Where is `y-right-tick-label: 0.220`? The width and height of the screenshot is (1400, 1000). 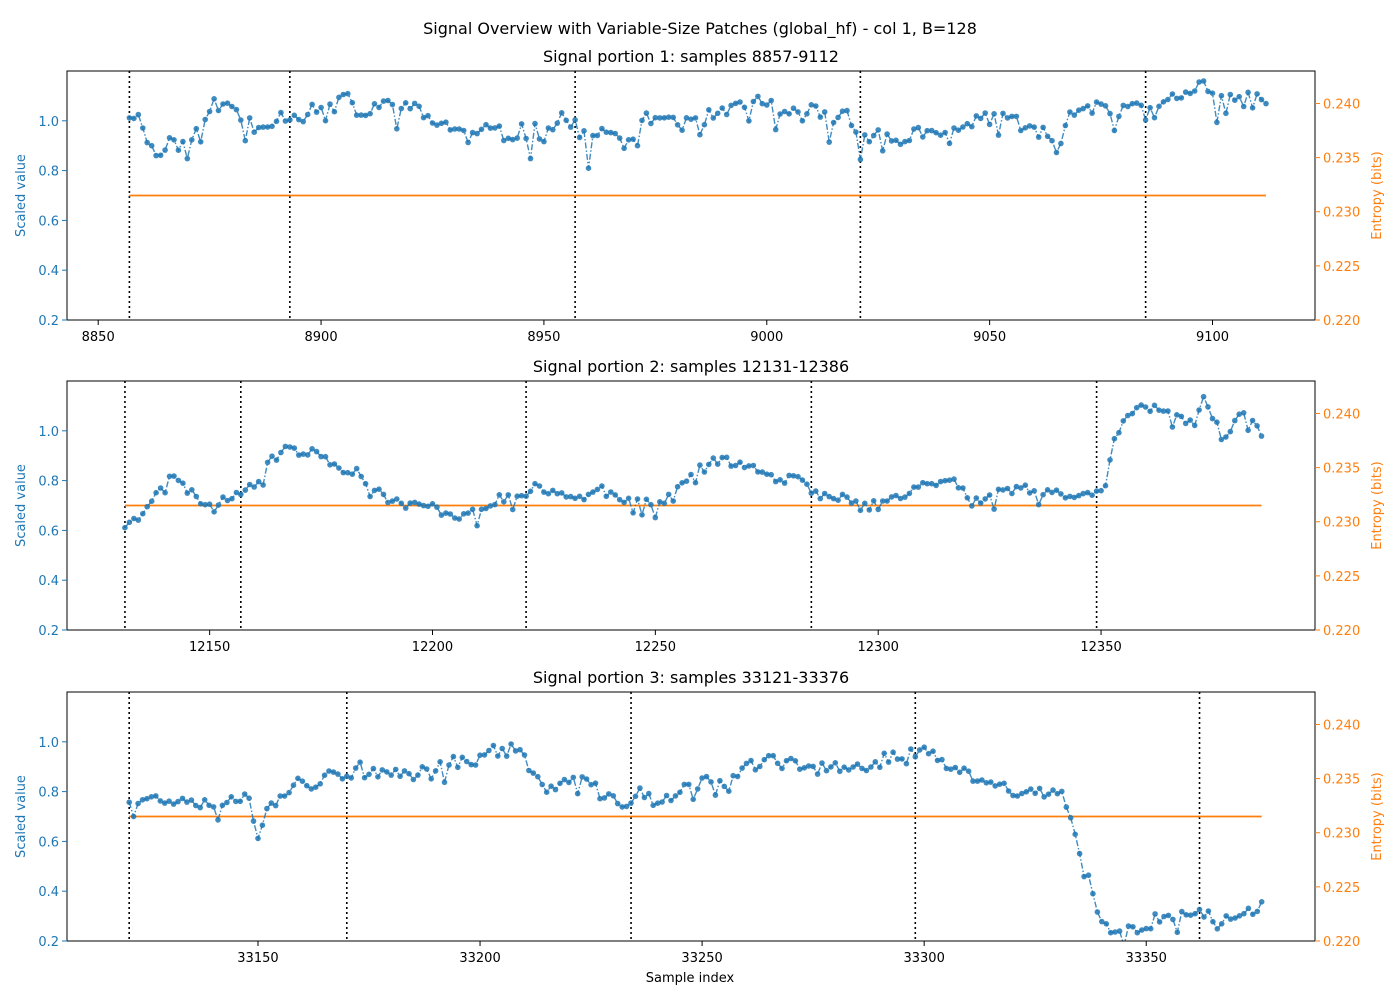
y-right-tick-label: 0.220 is located at coordinates (1341, 631).